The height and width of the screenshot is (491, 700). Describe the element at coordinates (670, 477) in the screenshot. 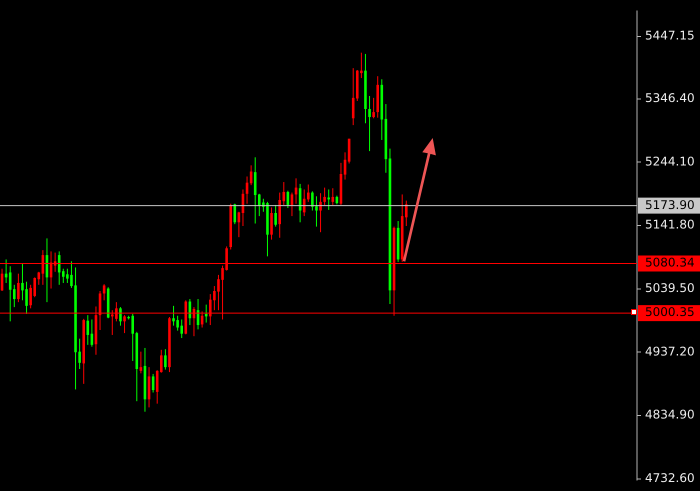

I see `y-tick-label: 4732.60` at that location.